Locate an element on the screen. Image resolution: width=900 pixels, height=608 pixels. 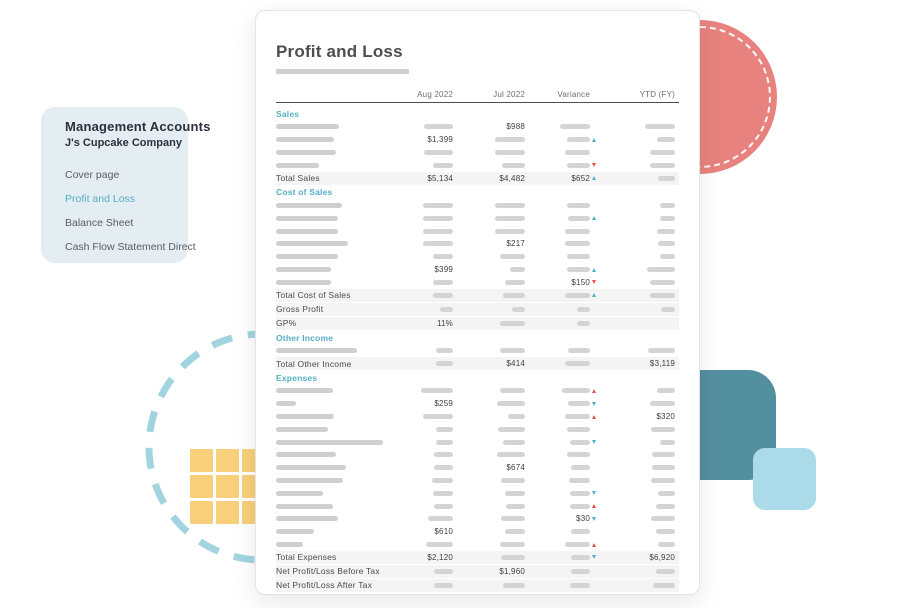
yellow-tile-grid-decor is located at coordinates (227, 486).